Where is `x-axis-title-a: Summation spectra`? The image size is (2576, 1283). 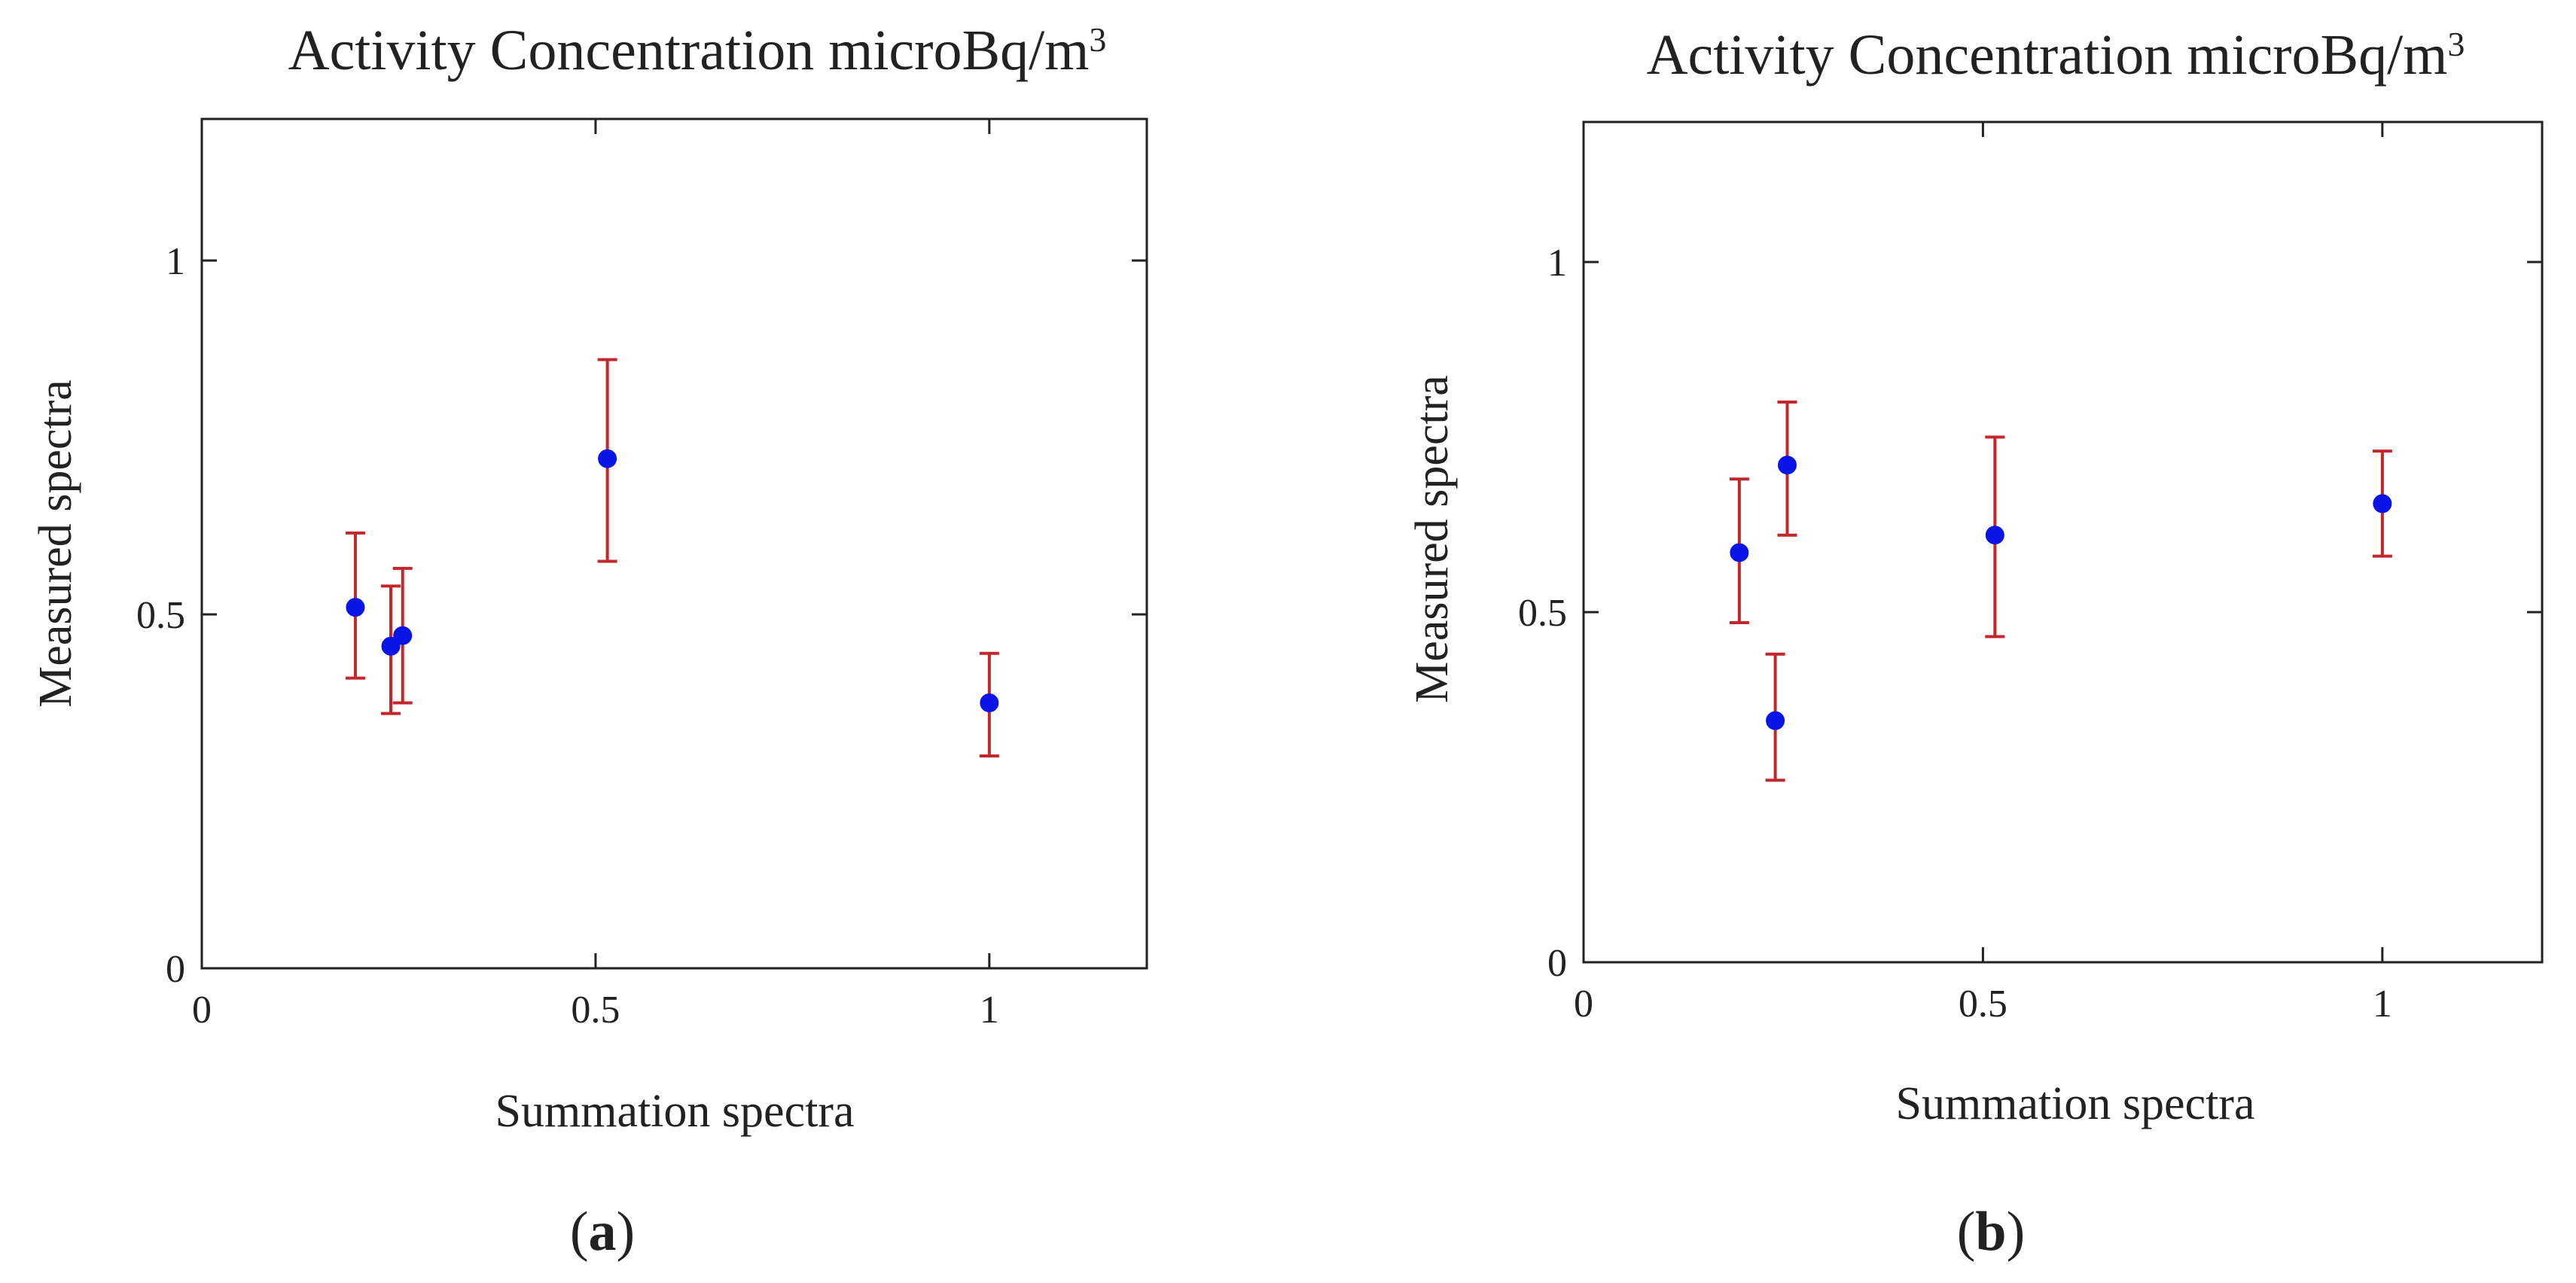 x-axis-title-a: Summation spectra is located at coordinates (675, 1111).